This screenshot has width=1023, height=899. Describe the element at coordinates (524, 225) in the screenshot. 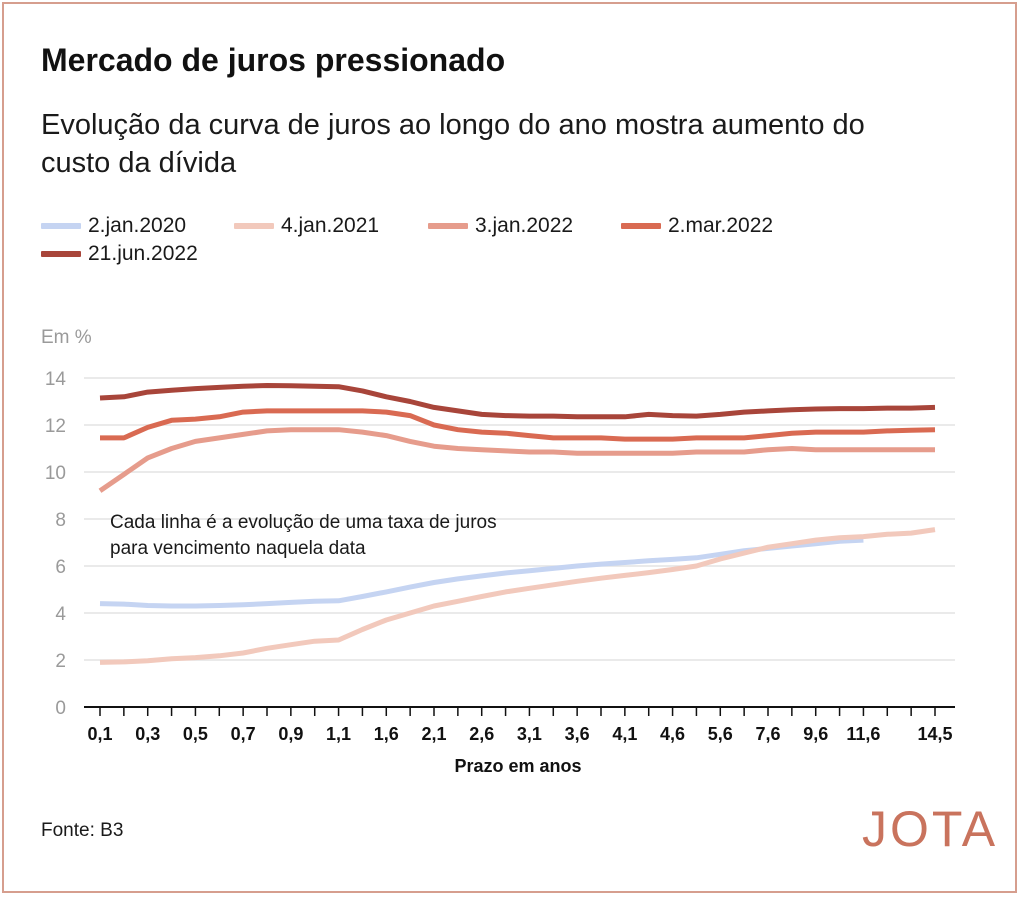

I see `legend-label: 3.jan.2022` at that location.